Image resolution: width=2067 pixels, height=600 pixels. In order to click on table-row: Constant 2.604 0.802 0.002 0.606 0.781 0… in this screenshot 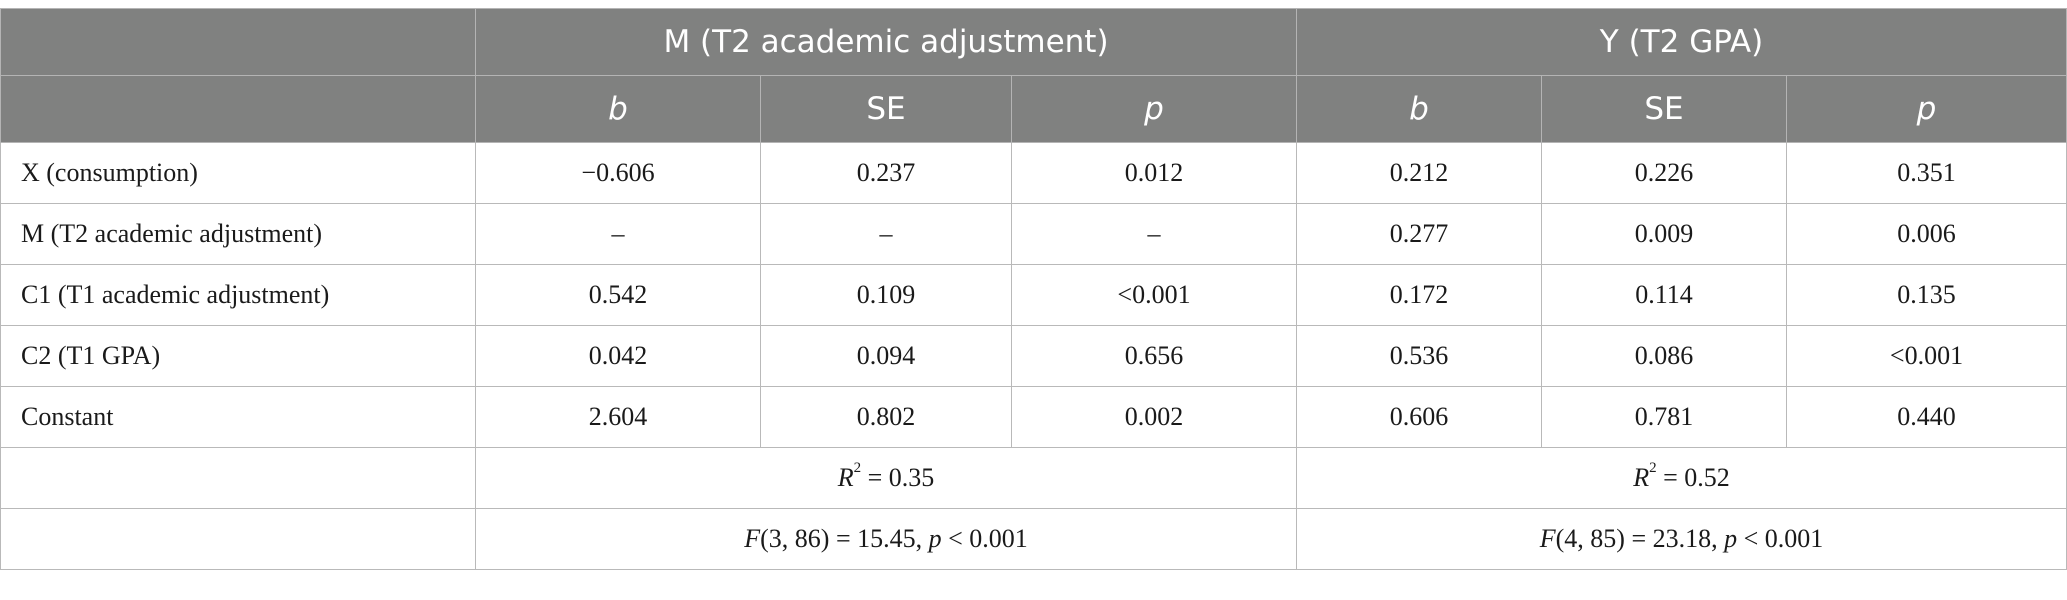, I will do `click(1033, 417)`.